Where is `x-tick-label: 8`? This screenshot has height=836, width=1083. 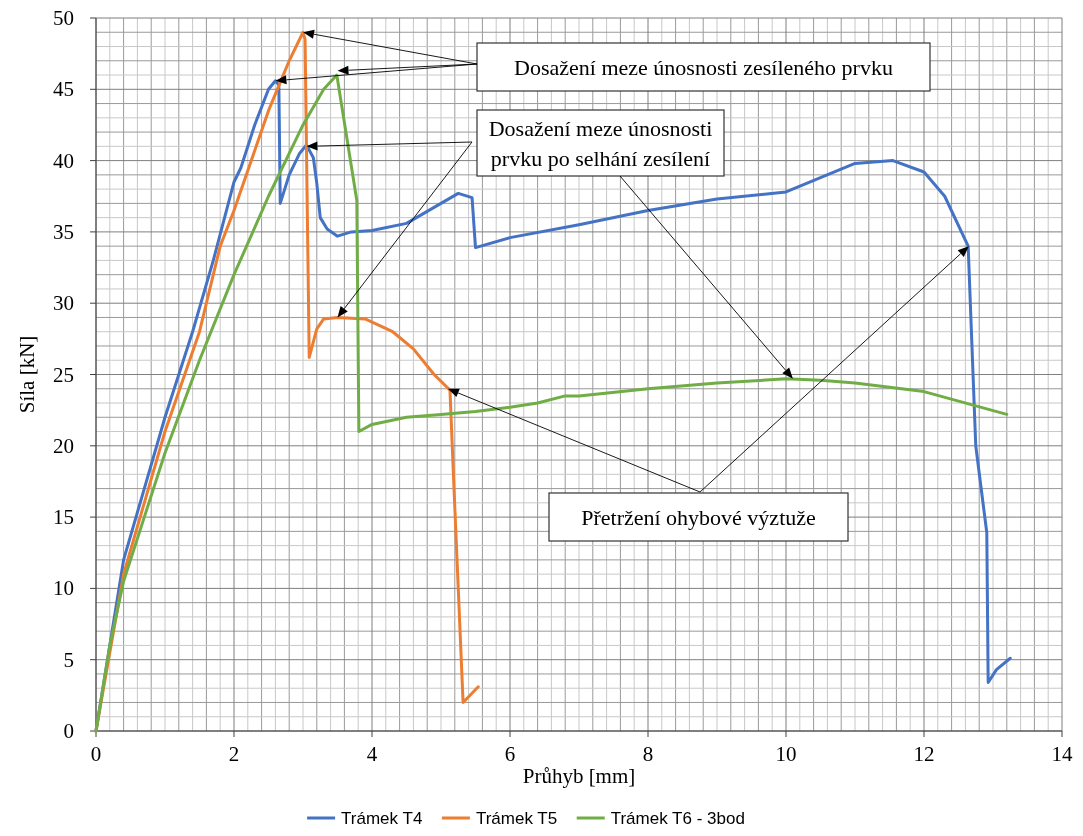
x-tick-label: 8 is located at coordinates (648, 754).